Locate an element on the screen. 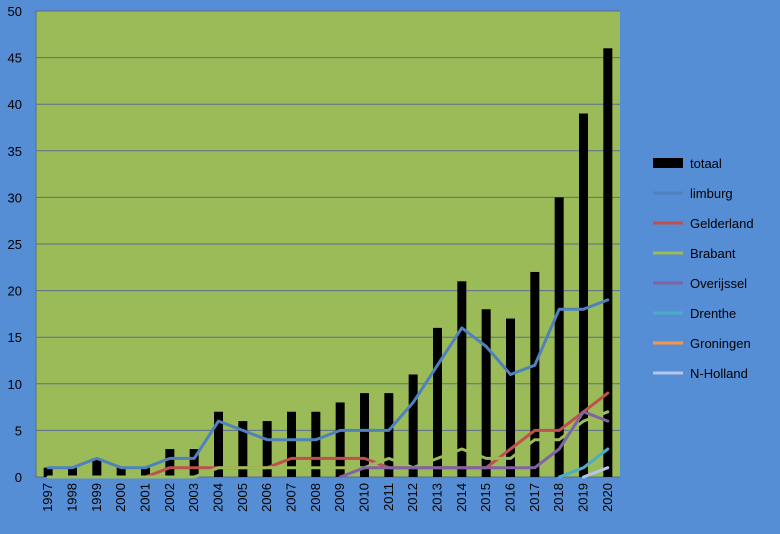 The image size is (780, 534). bar-totaal-2007 is located at coordinates (291, 444).